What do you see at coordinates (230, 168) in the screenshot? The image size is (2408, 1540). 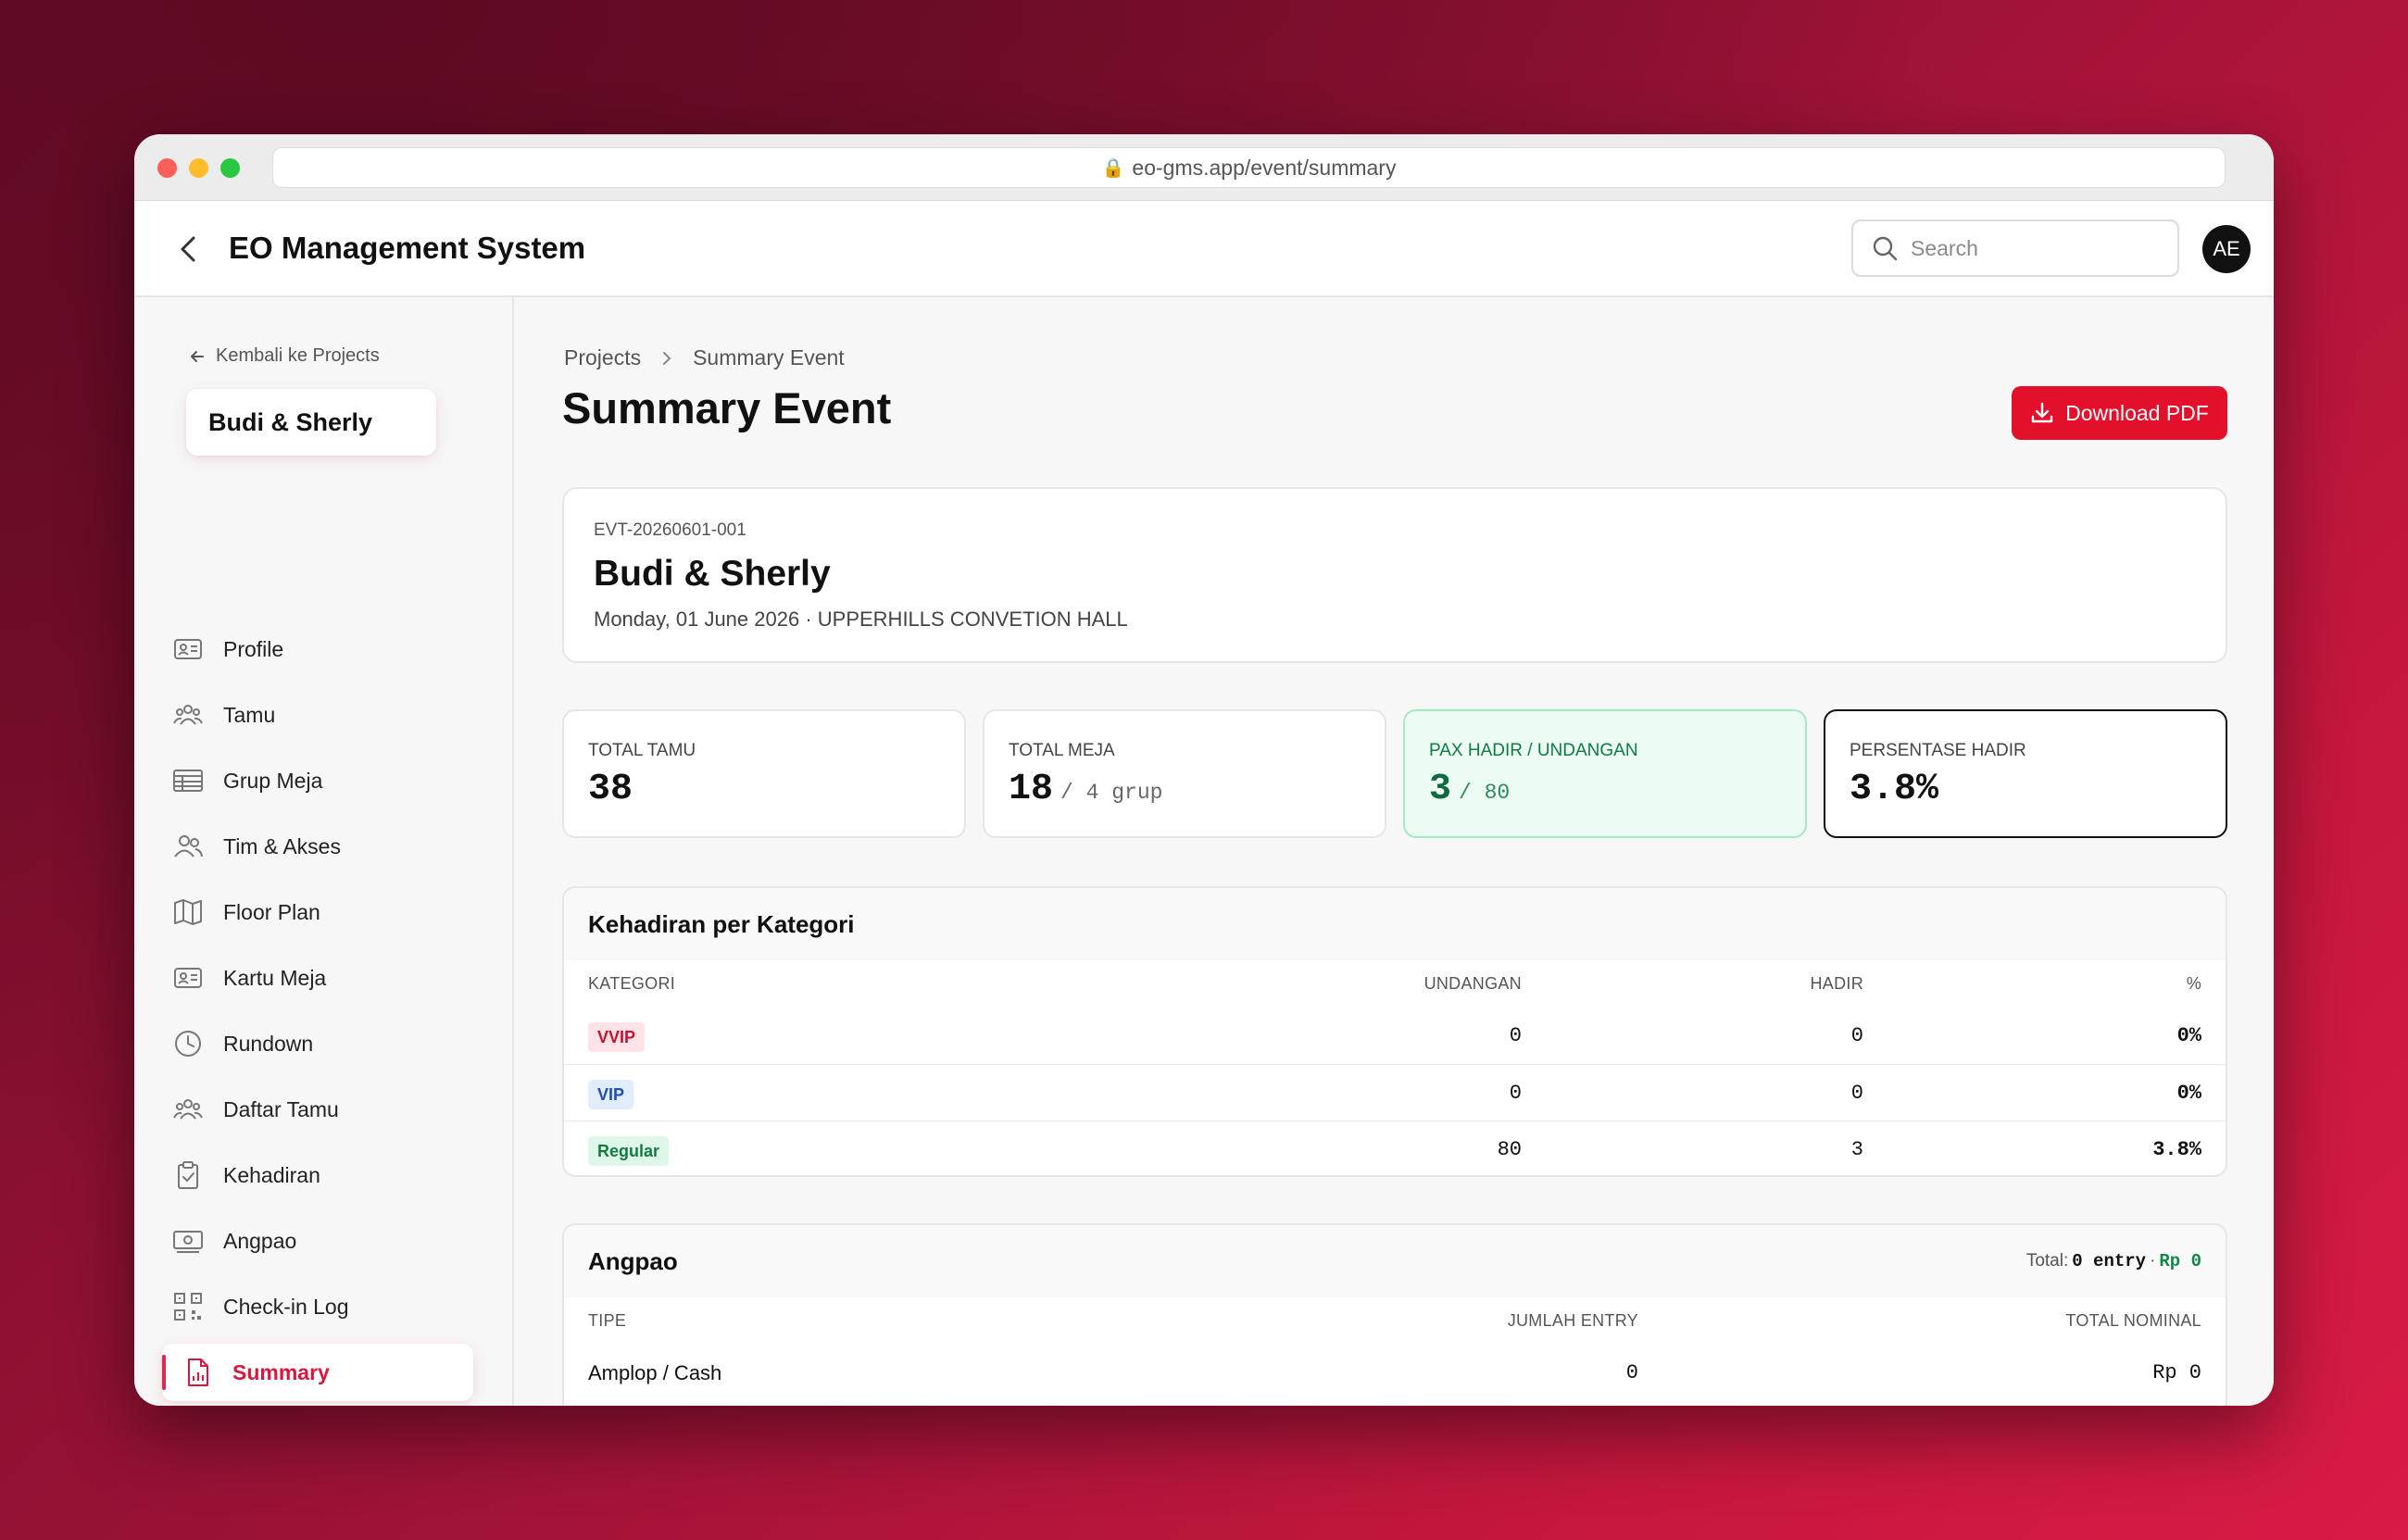 I see `maximize-window-button` at bounding box center [230, 168].